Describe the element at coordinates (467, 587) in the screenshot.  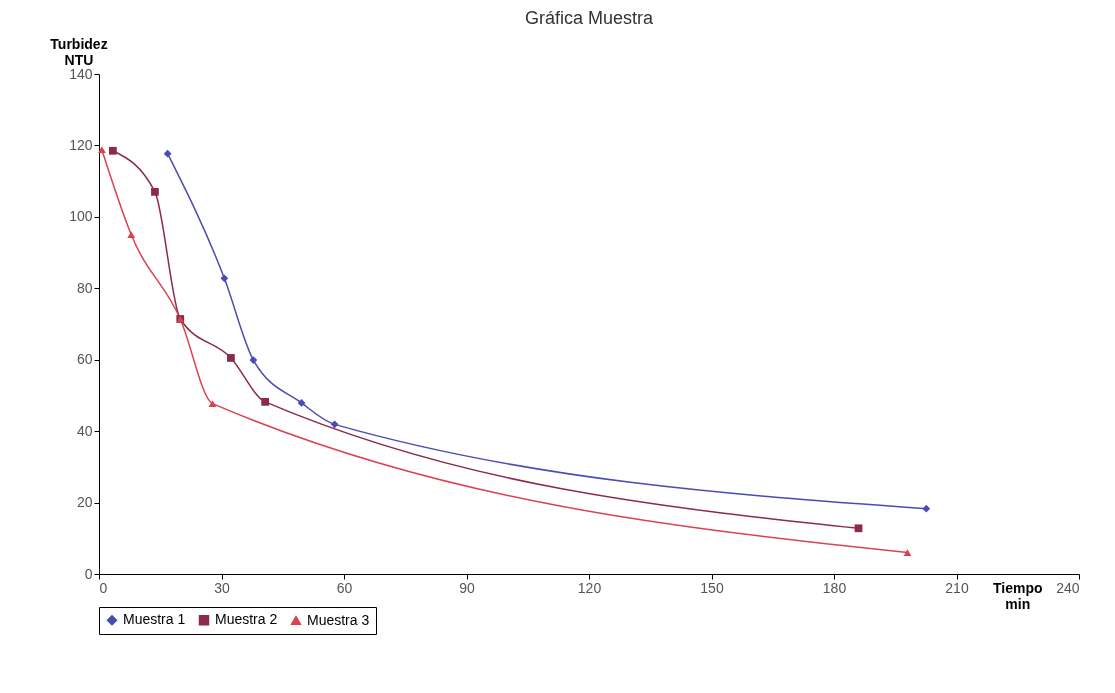
I see `x-tick-label: 90` at that location.